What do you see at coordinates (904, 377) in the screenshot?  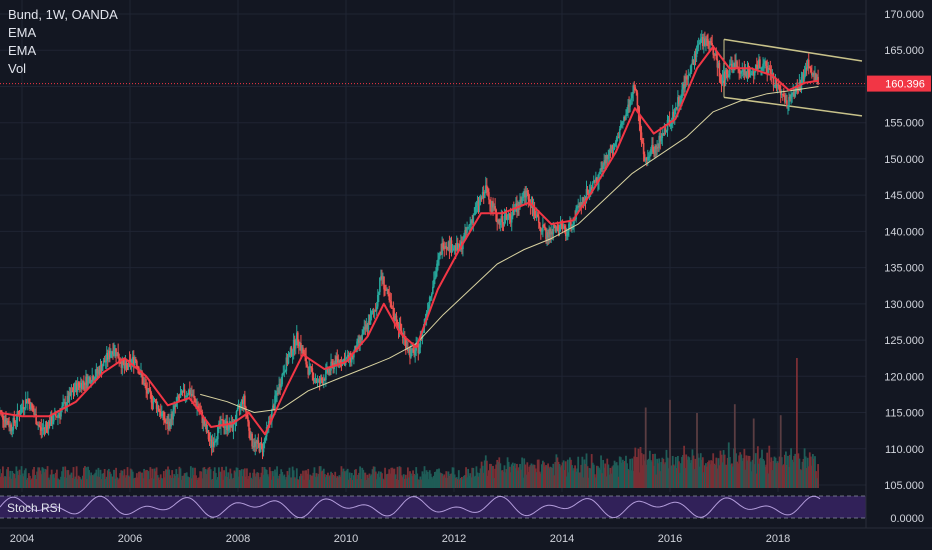 I see `price-tick-label: 120.000` at bounding box center [904, 377].